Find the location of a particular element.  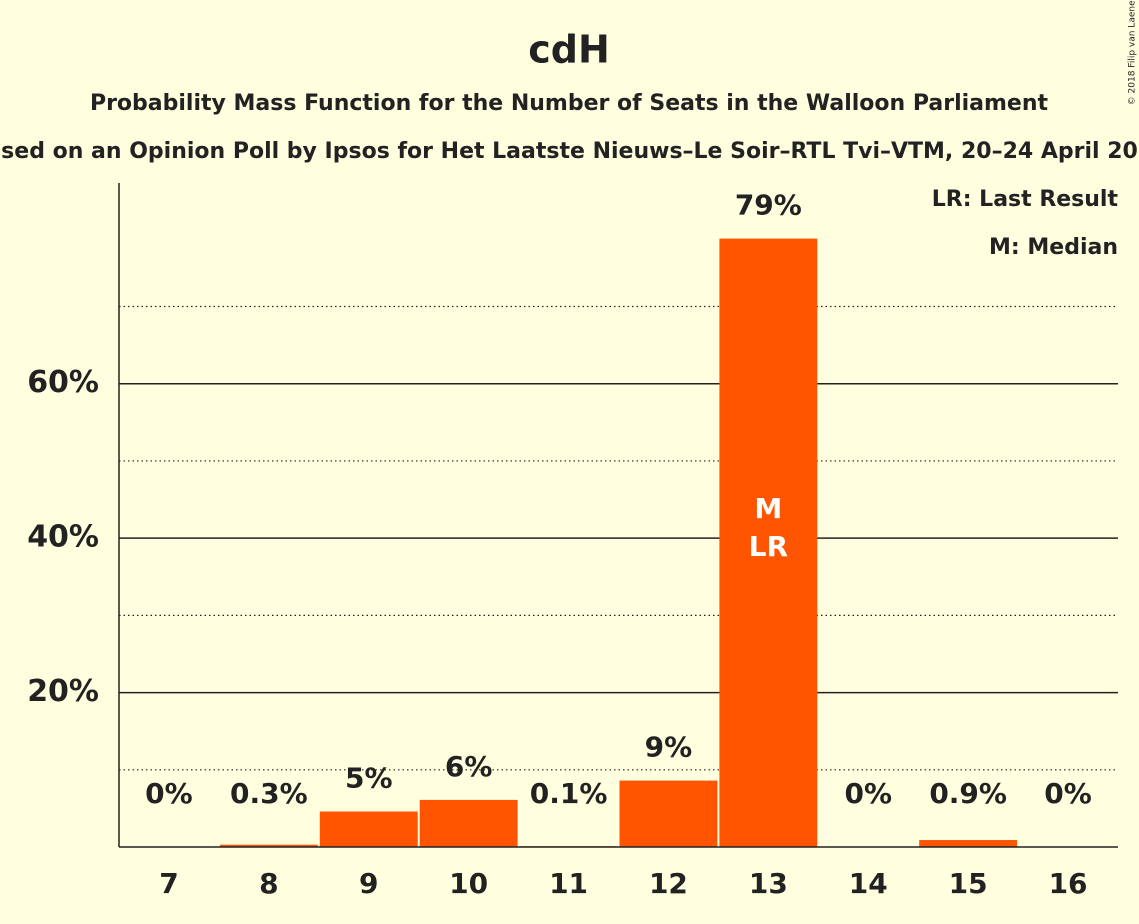

data-label: 5% is located at coordinates (369, 777).